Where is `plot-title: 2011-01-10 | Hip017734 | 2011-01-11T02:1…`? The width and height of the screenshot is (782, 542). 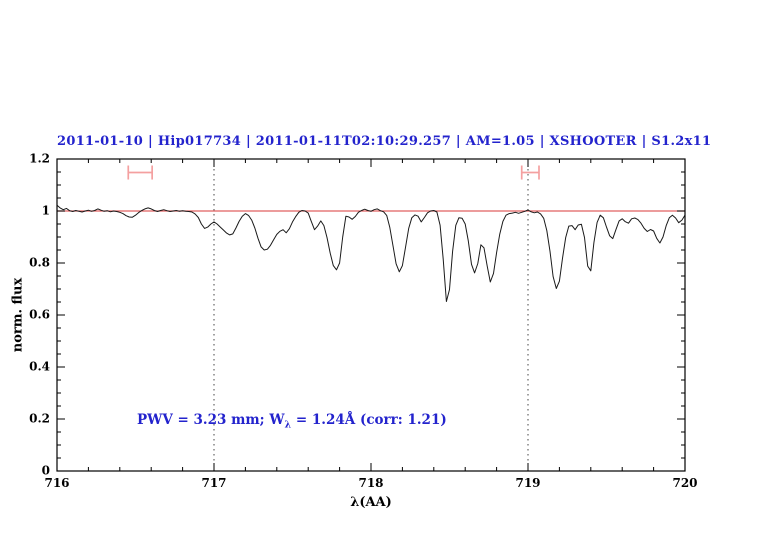 plot-title: 2011-01-10 | Hip017734 | 2011-01-11T02:1… is located at coordinates (384, 141).